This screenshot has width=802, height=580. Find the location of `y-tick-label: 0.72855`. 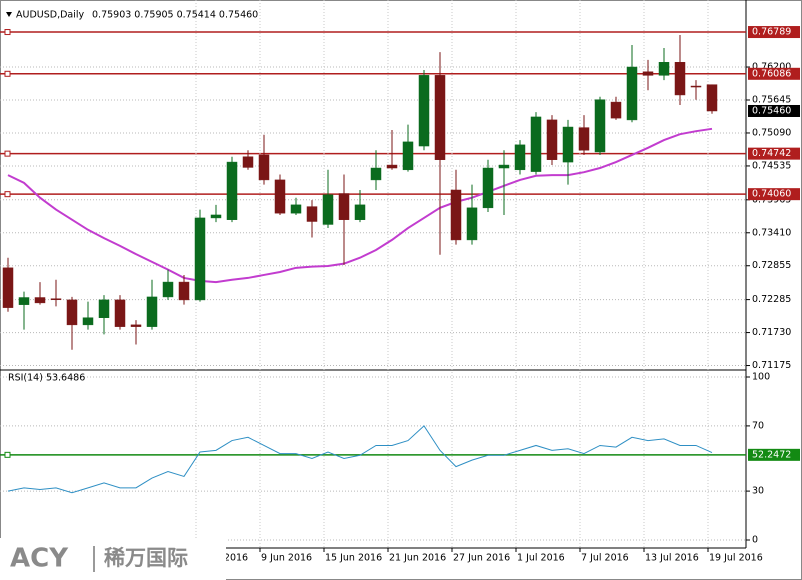

y-tick-label: 0.72855 is located at coordinates (771, 265).